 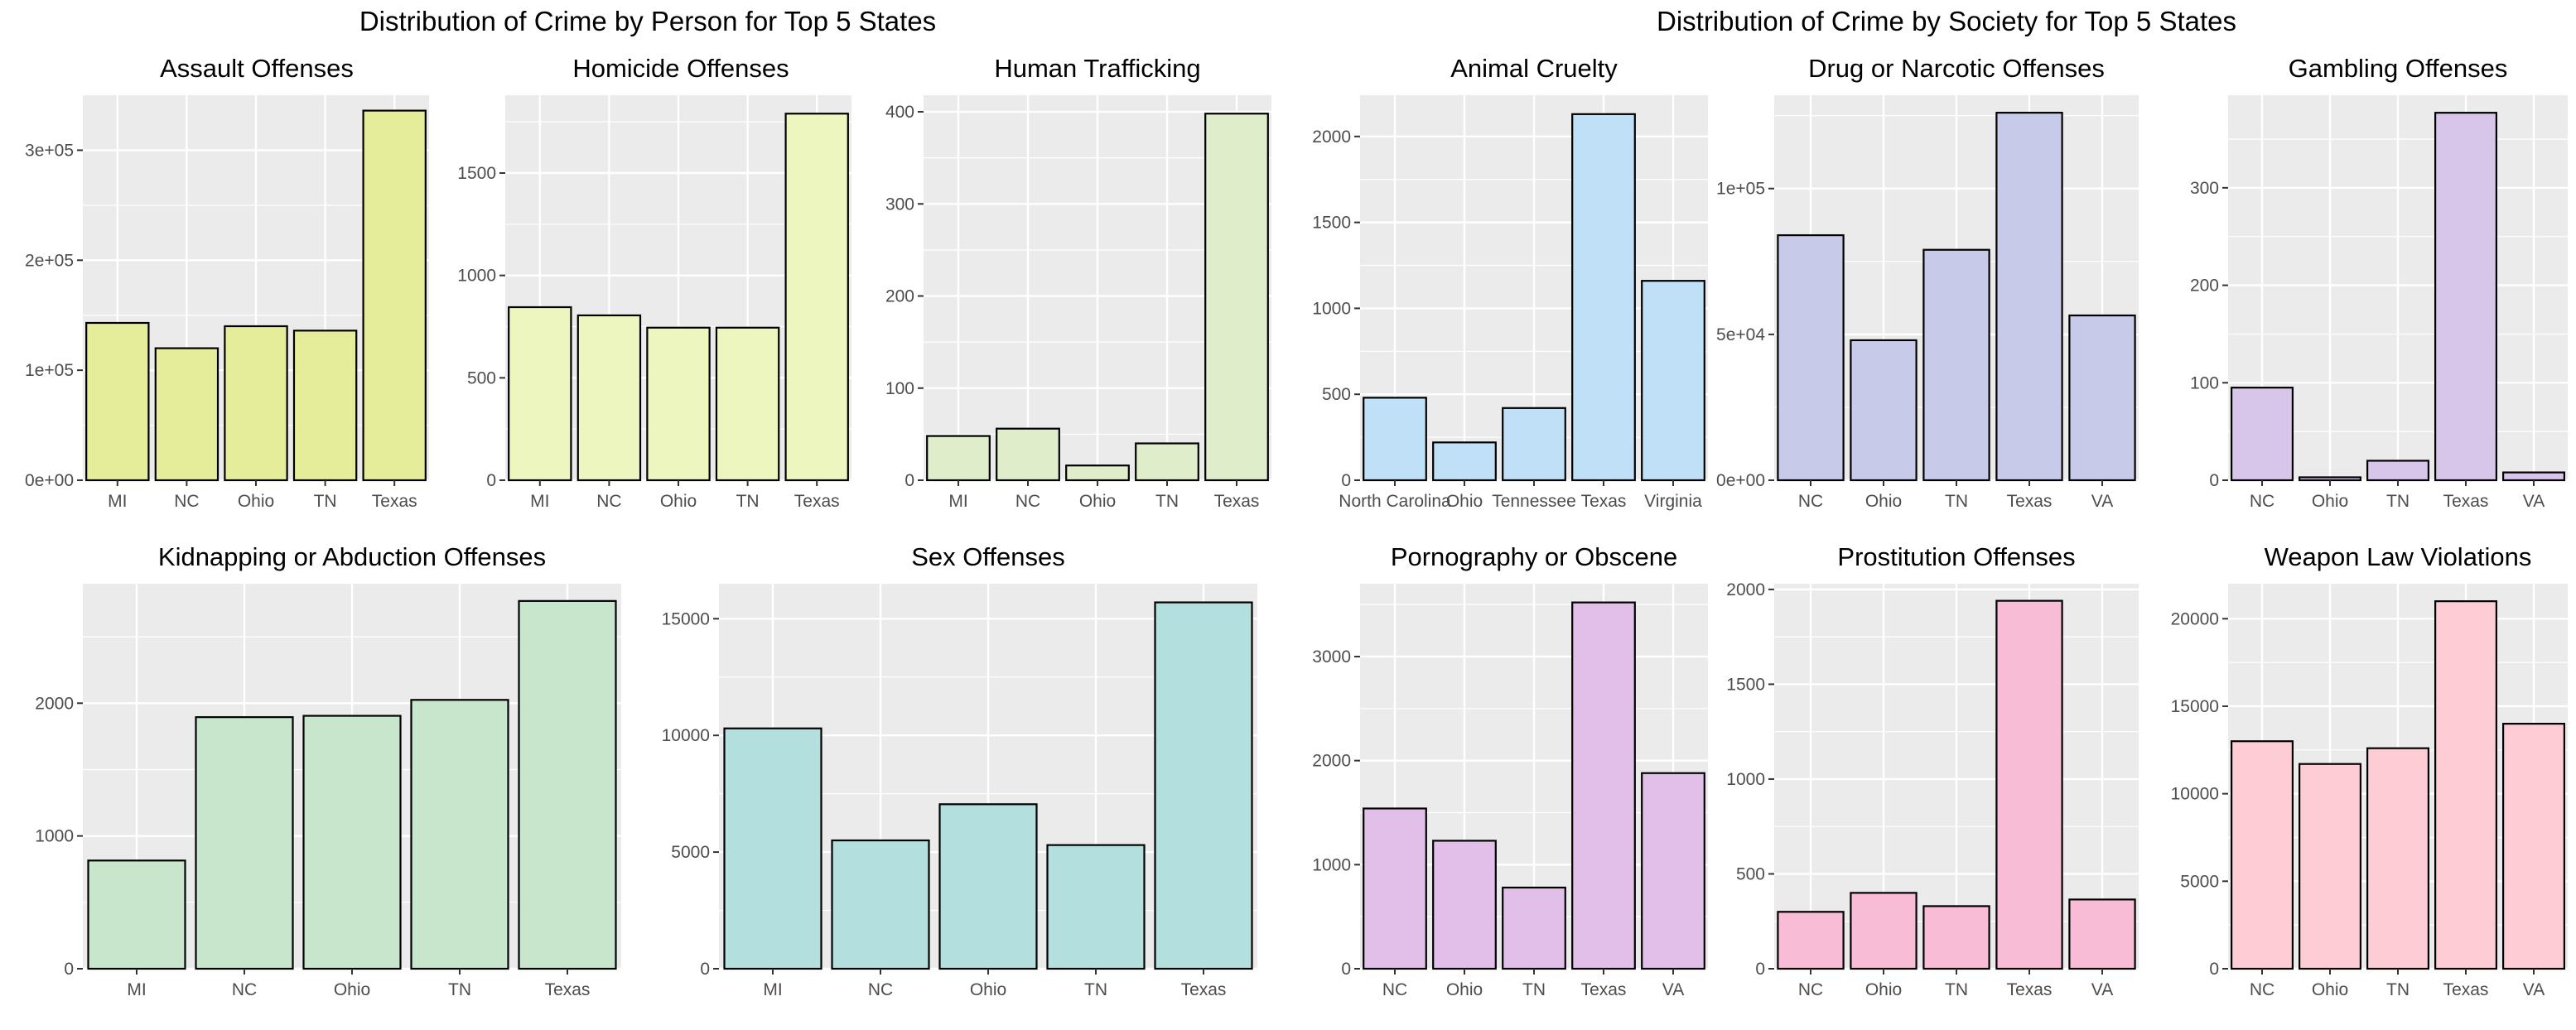 I want to click on bar-tennessee, so click(x=1534, y=445).